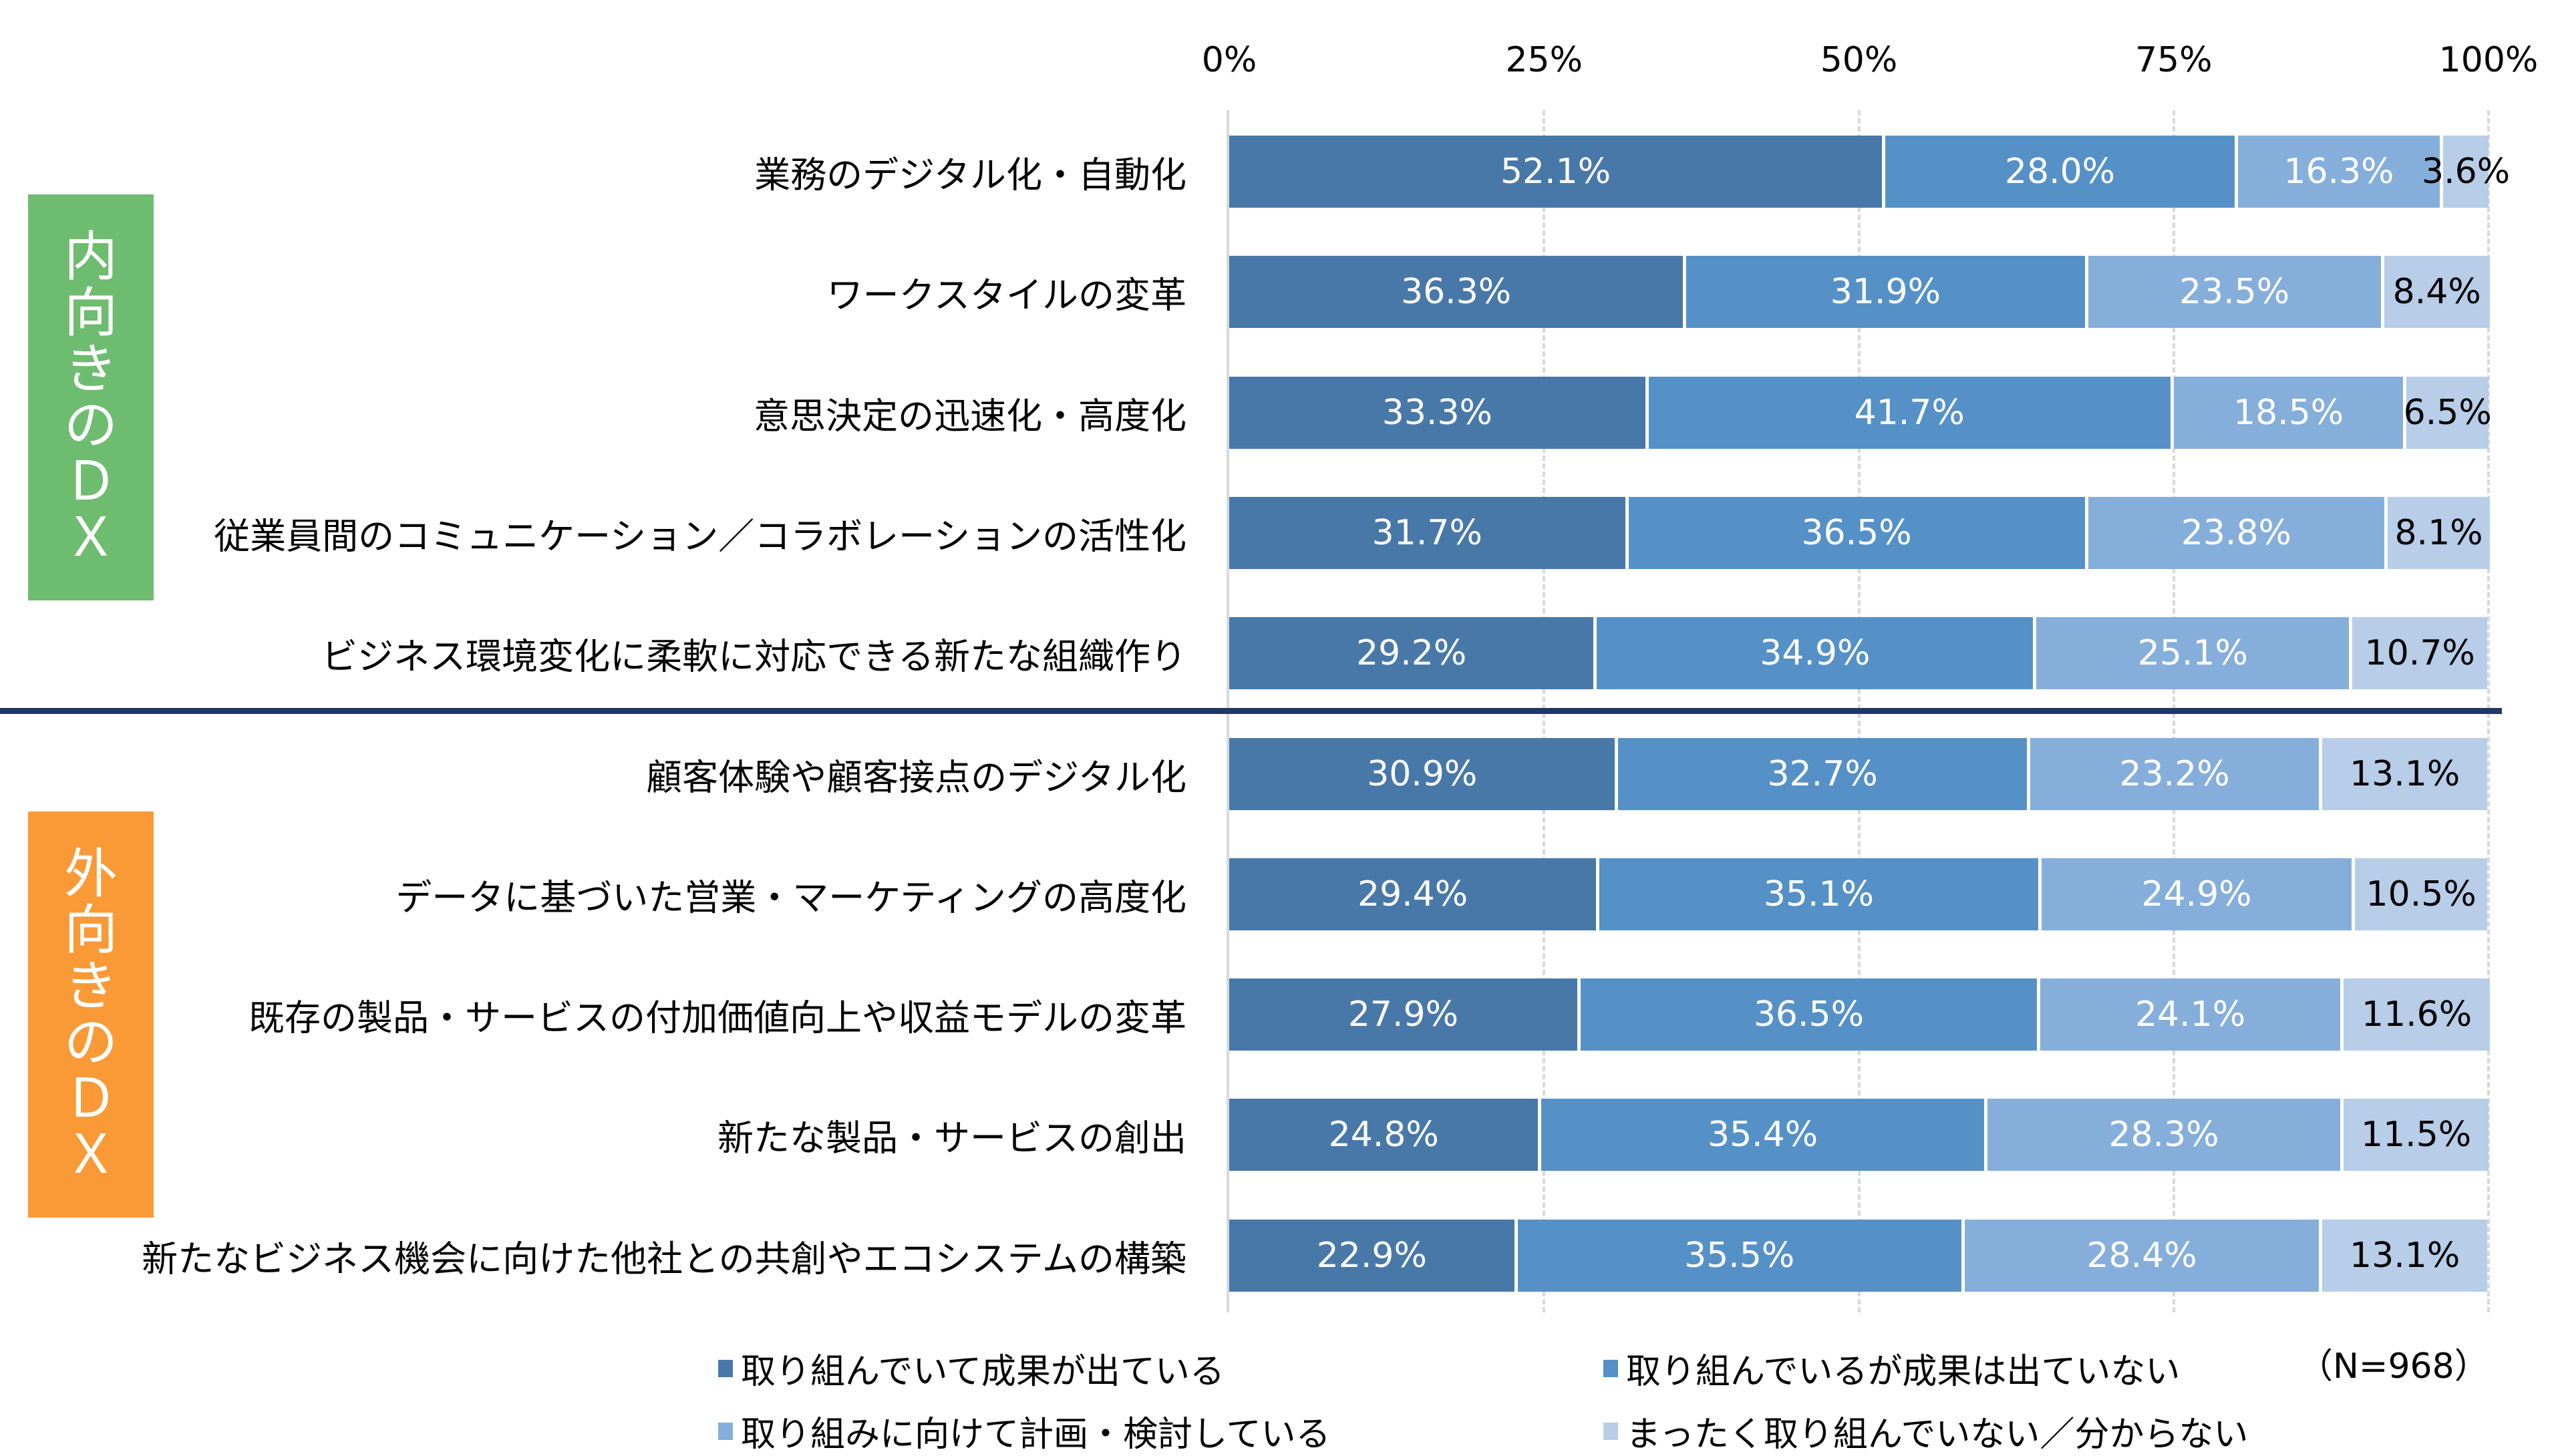 The height and width of the screenshot is (1456, 2558). I want to click on data-label: 35.4%, so click(1763, 1135).